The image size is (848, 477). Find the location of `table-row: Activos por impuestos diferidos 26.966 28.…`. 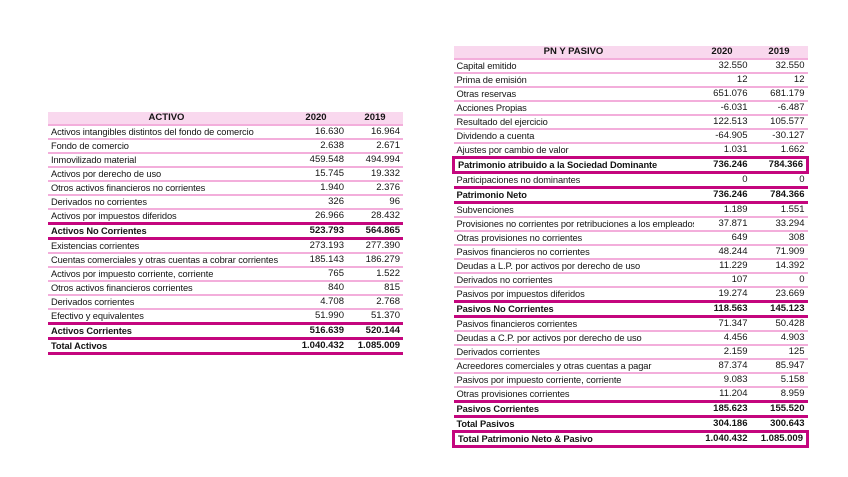

table-row: Activos por impuestos diferidos 26.966 28.… is located at coordinates (225, 217).